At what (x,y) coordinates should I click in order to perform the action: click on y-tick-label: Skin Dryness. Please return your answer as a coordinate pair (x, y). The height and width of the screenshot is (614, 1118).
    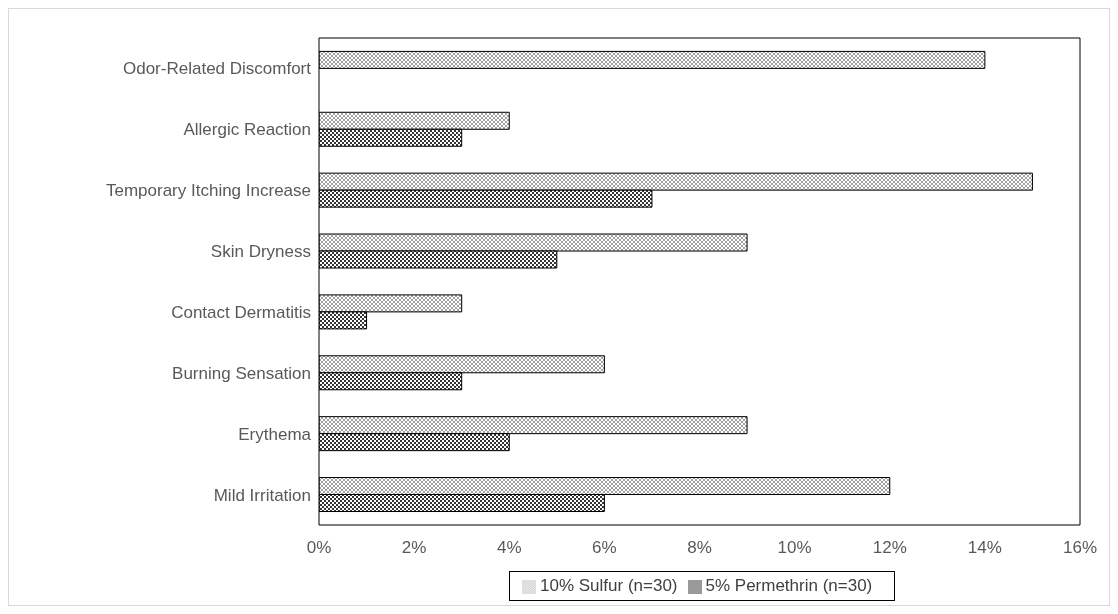
    Looking at the image, I should click on (260, 252).